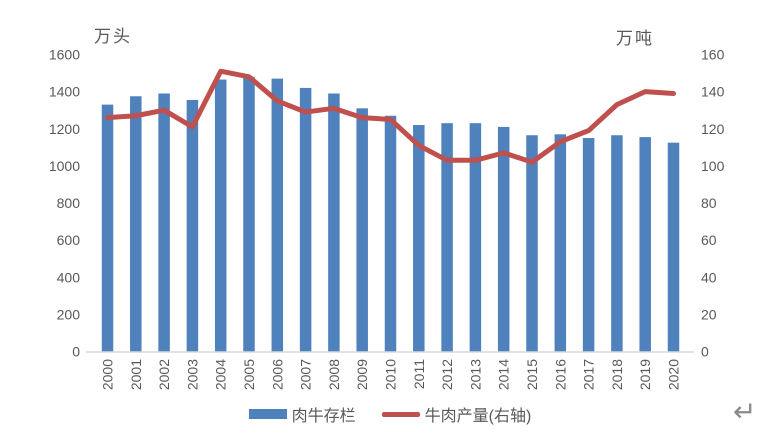  I want to click on left-axis-tick-label: 1400, so click(64, 92).